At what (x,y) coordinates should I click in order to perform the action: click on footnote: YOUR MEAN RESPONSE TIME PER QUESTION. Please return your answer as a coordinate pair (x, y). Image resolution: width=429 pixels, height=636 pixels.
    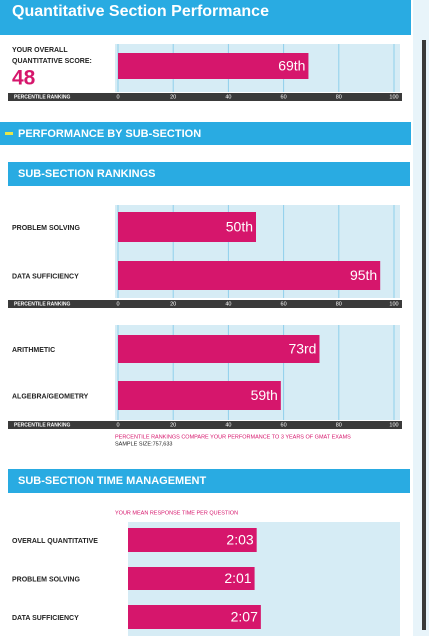
    Looking at the image, I should click on (176, 513).